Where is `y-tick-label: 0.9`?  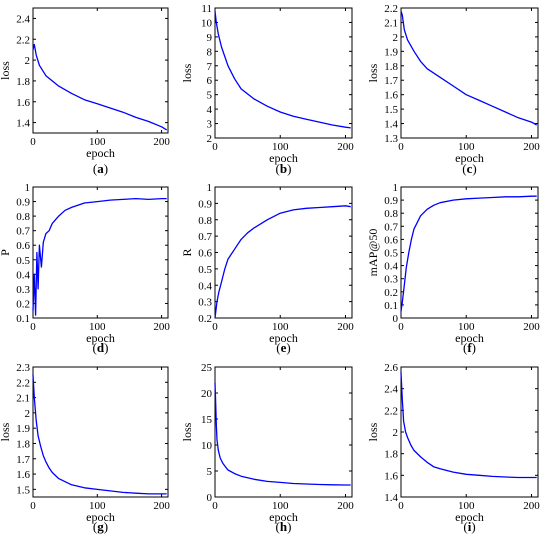
y-tick-label: 0.9 is located at coordinates (205, 204).